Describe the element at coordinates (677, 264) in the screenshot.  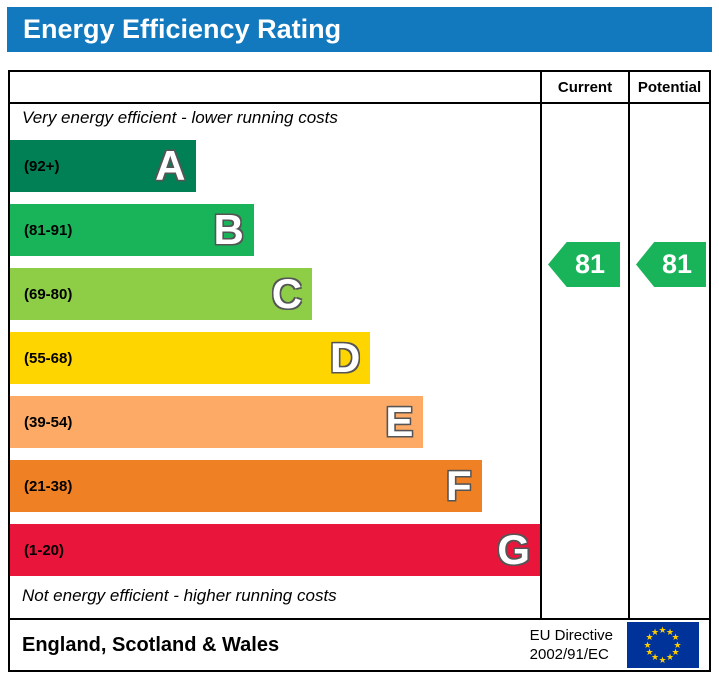
I see `potential-rating-value: 81` at that location.